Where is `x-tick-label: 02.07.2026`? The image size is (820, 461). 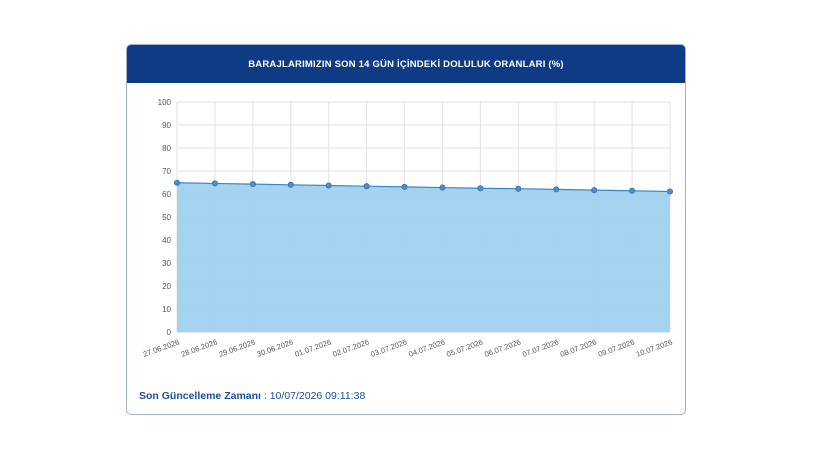
x-tick-label: 02.07.2026 is located at coordinates (350, 347).